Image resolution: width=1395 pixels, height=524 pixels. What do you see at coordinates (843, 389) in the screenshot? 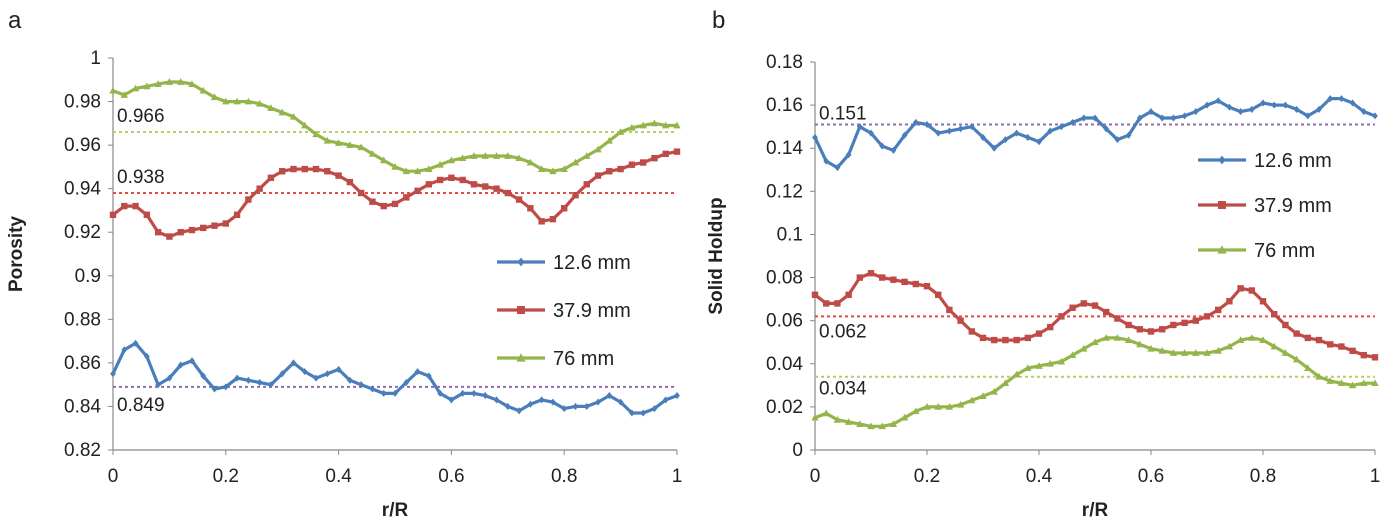
I see `panel-b-reference-label: 0.034` at bounding box center [843, 389].